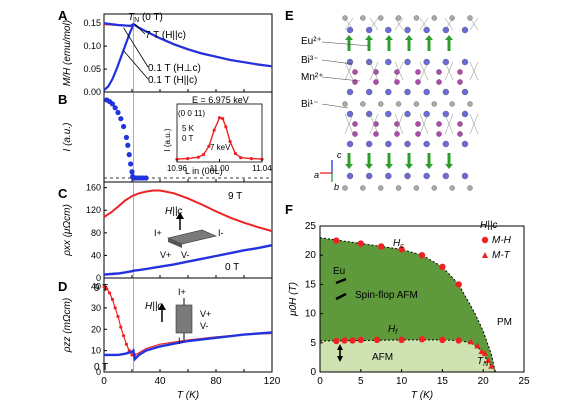 The image size is (563, 414). What do you see at coordinates (524, 381) in the screenshot?
I see `f-x-tick-label: 25` at bounding box center [524, 381].